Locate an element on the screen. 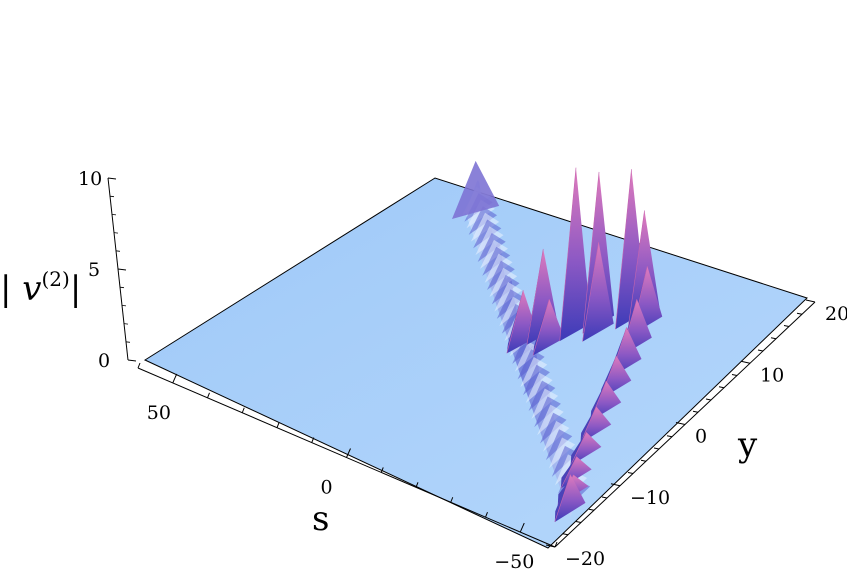  y-tick-label: −10 is located at coordinates (650, 498).